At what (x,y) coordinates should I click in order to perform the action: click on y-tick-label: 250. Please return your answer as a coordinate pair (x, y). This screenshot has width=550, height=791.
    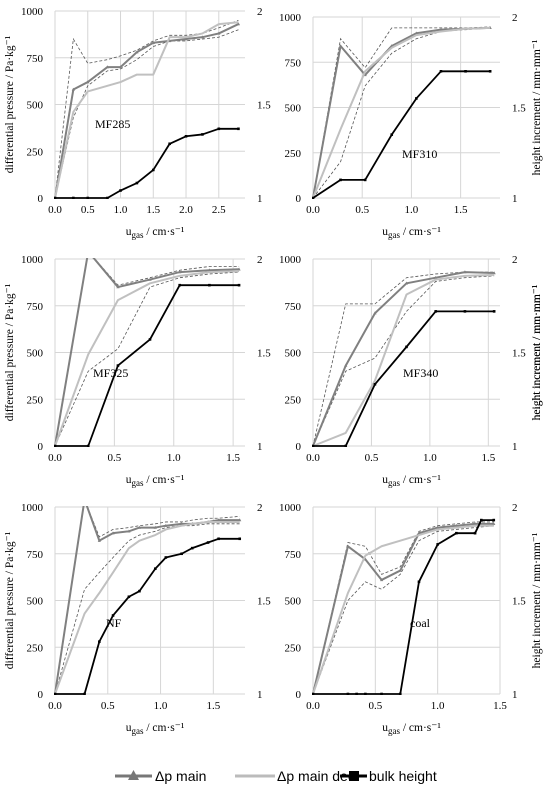
    Looking at the image, I should click on (293, 400).